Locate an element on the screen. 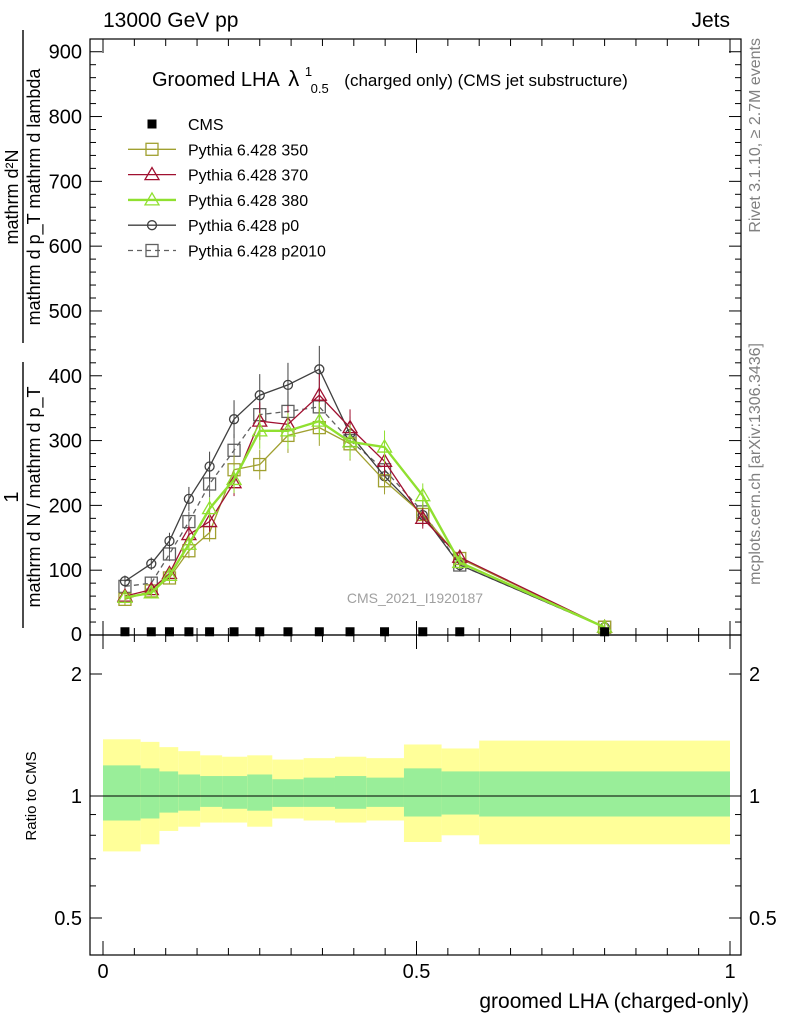 Image resolution: width=786 pixels, height=1024 pixels. y-tick-label: 500 is located at coordinates (65, 312).